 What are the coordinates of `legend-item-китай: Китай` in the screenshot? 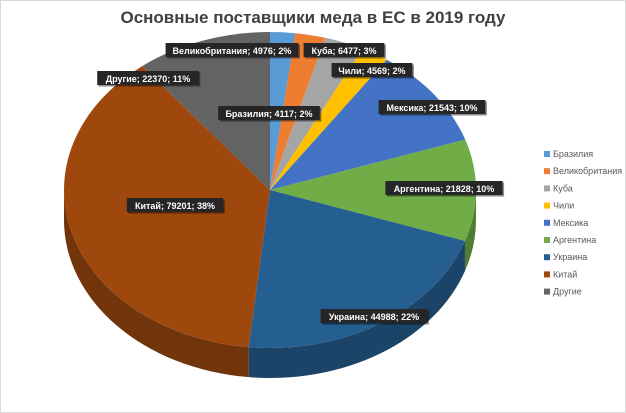 It's located at (560, 274).